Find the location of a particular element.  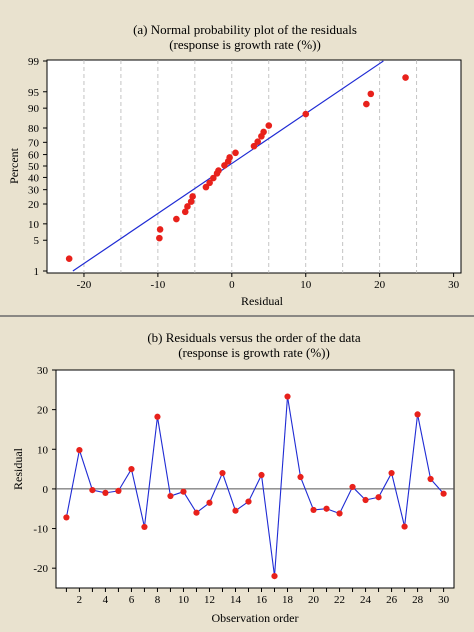

panel-b-x-tick-label: 26 is located at coordinates (392, 600).